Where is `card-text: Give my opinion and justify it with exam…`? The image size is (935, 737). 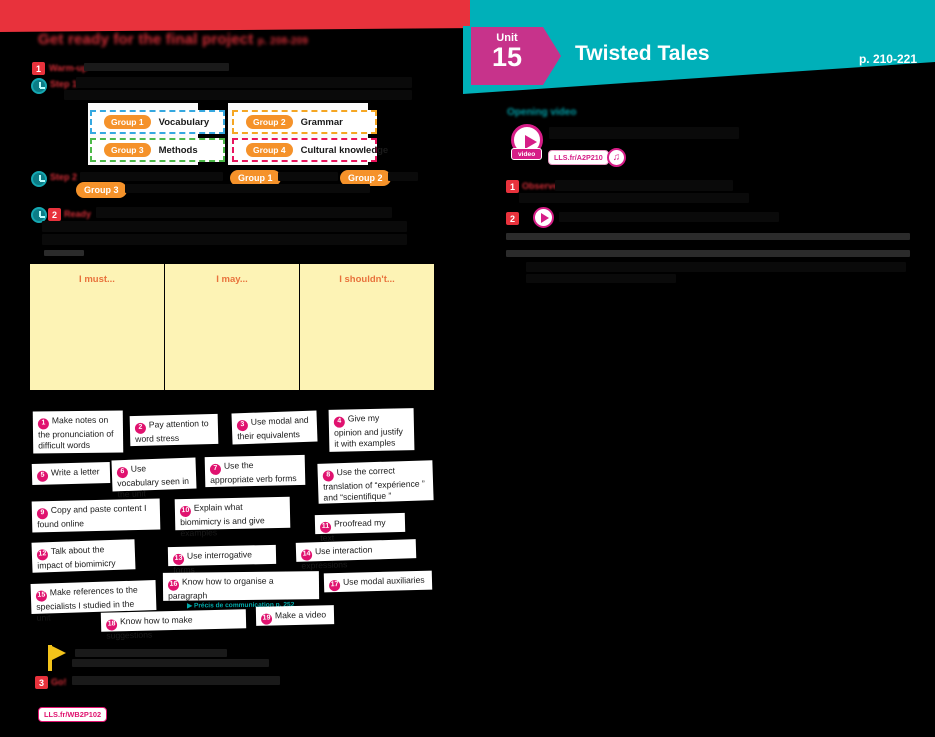
card-text: Give my opinion and justify it with exam… is located at coordinates (368, 430).